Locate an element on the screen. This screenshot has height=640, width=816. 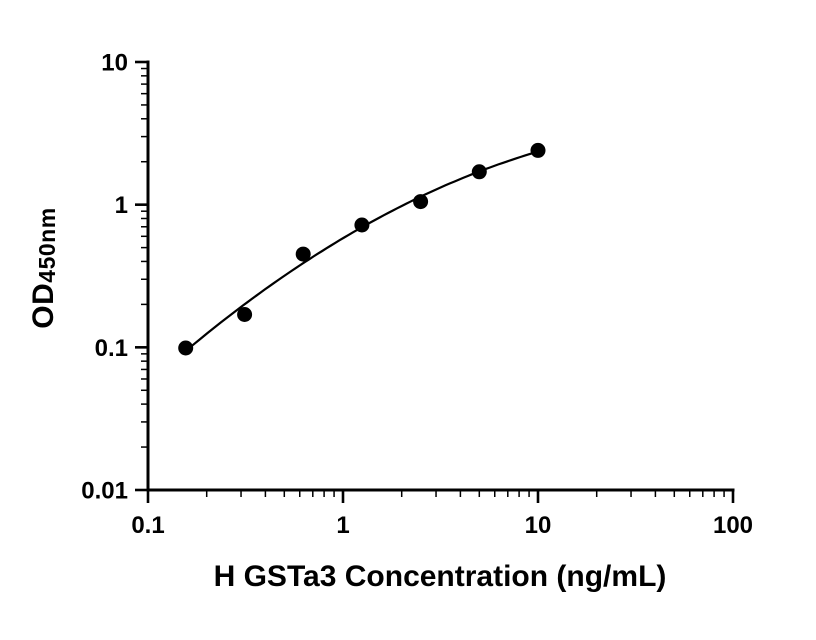
y-axis-title-450nm: 450nm is located at coordinates (47, 245).